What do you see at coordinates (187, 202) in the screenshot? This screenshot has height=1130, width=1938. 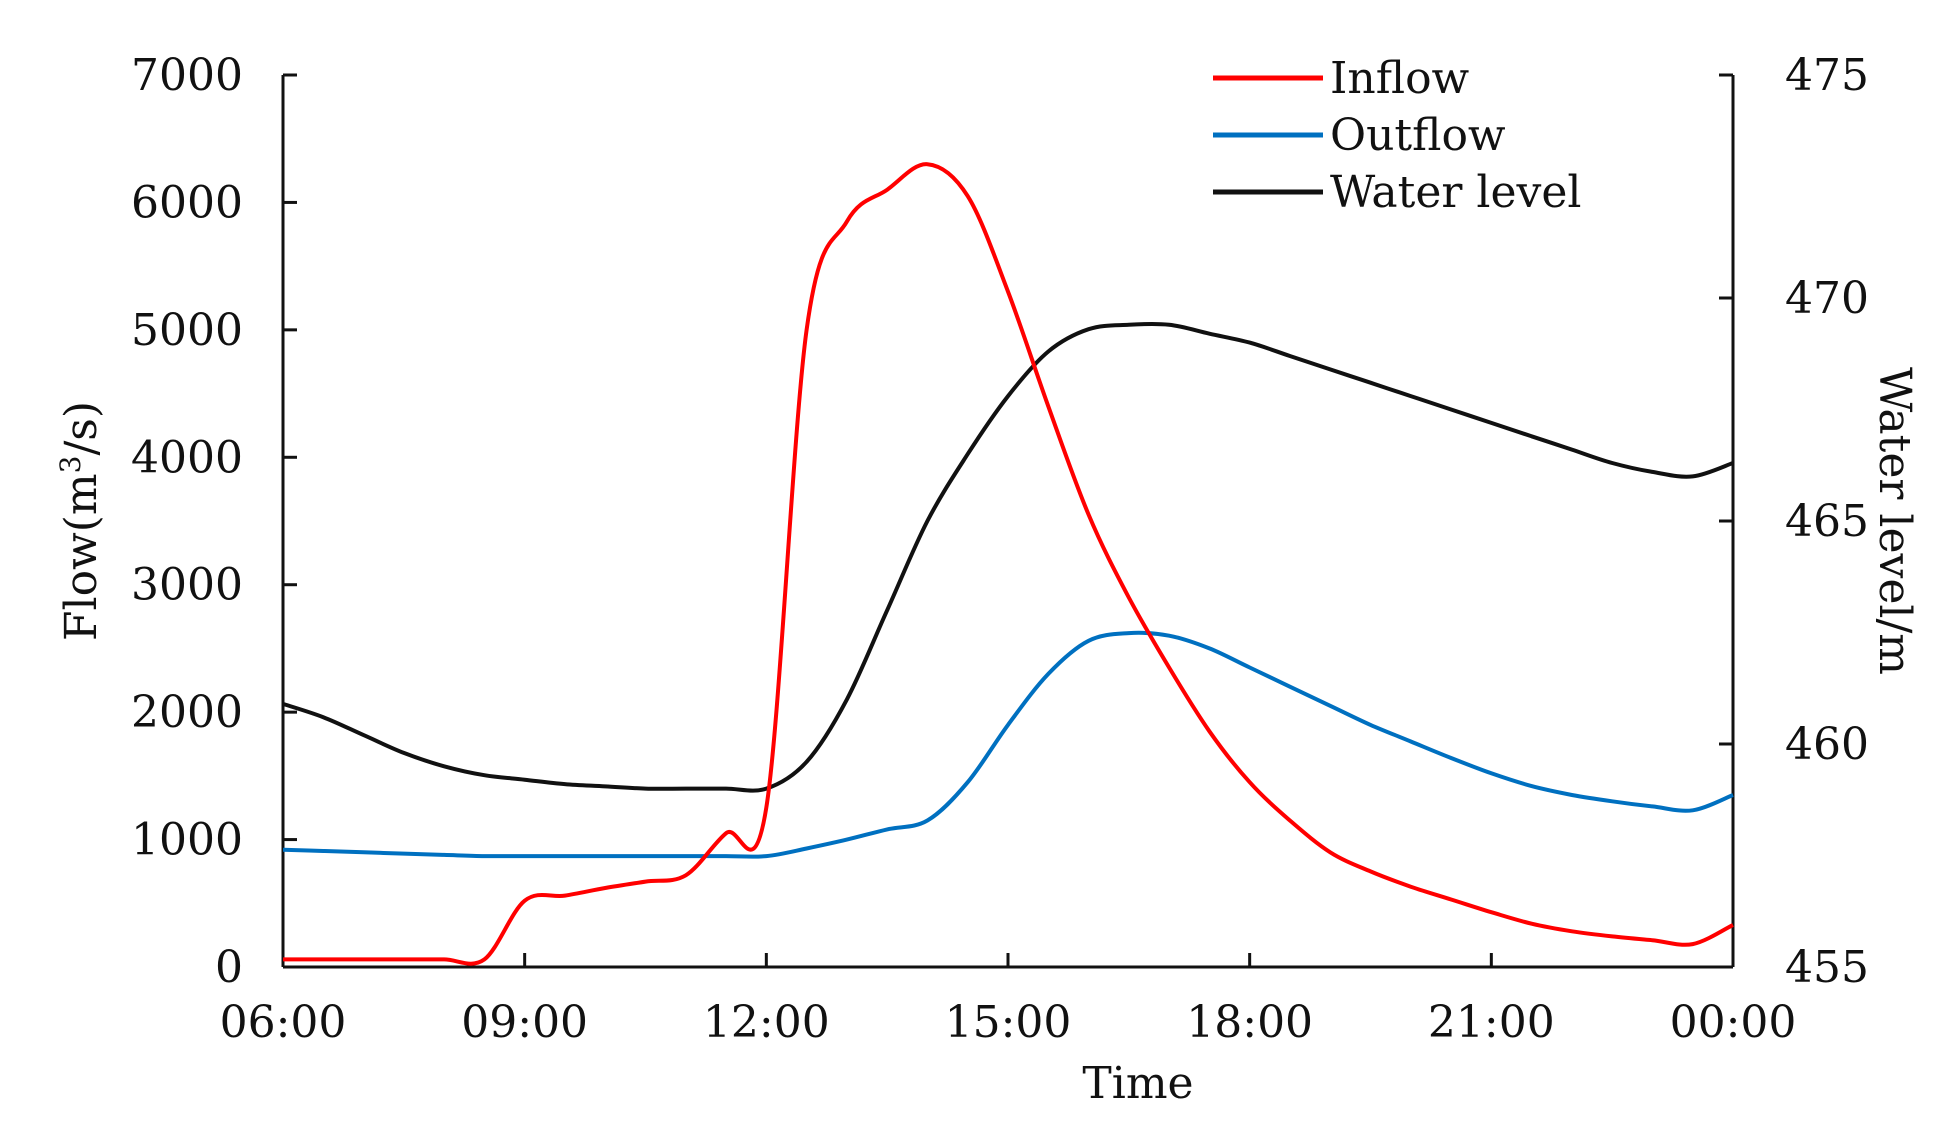 I see `y-tick-label: 6000` at bounding box center [187, 202].